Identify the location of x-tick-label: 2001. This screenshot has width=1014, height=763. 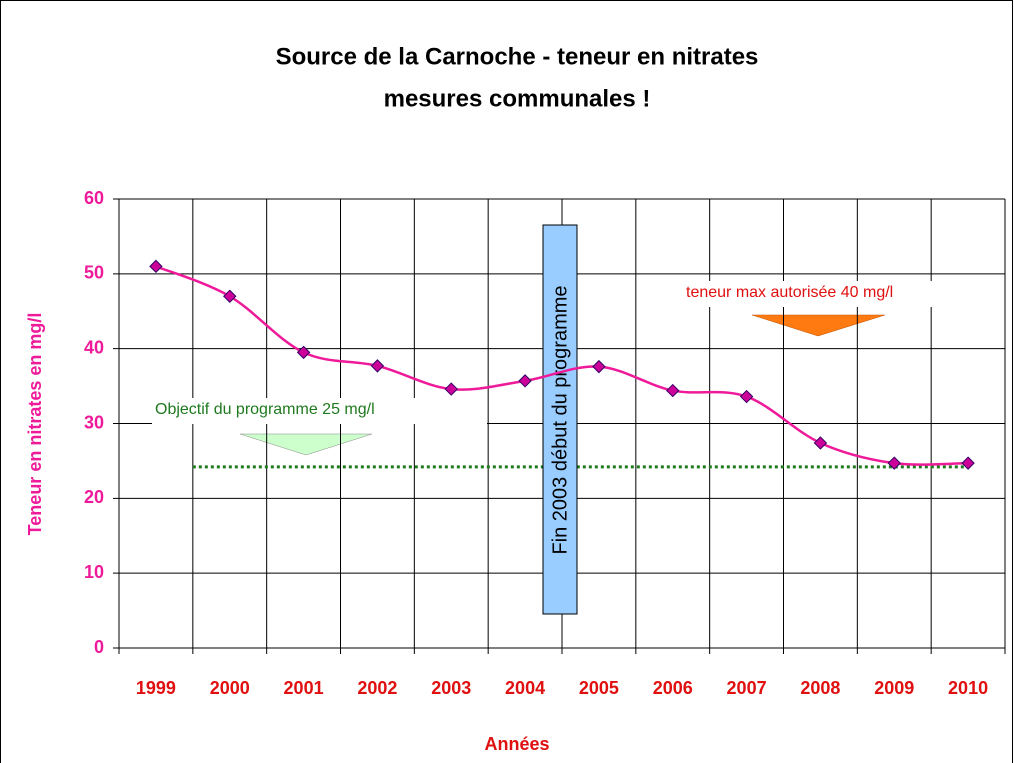
(304, 688).